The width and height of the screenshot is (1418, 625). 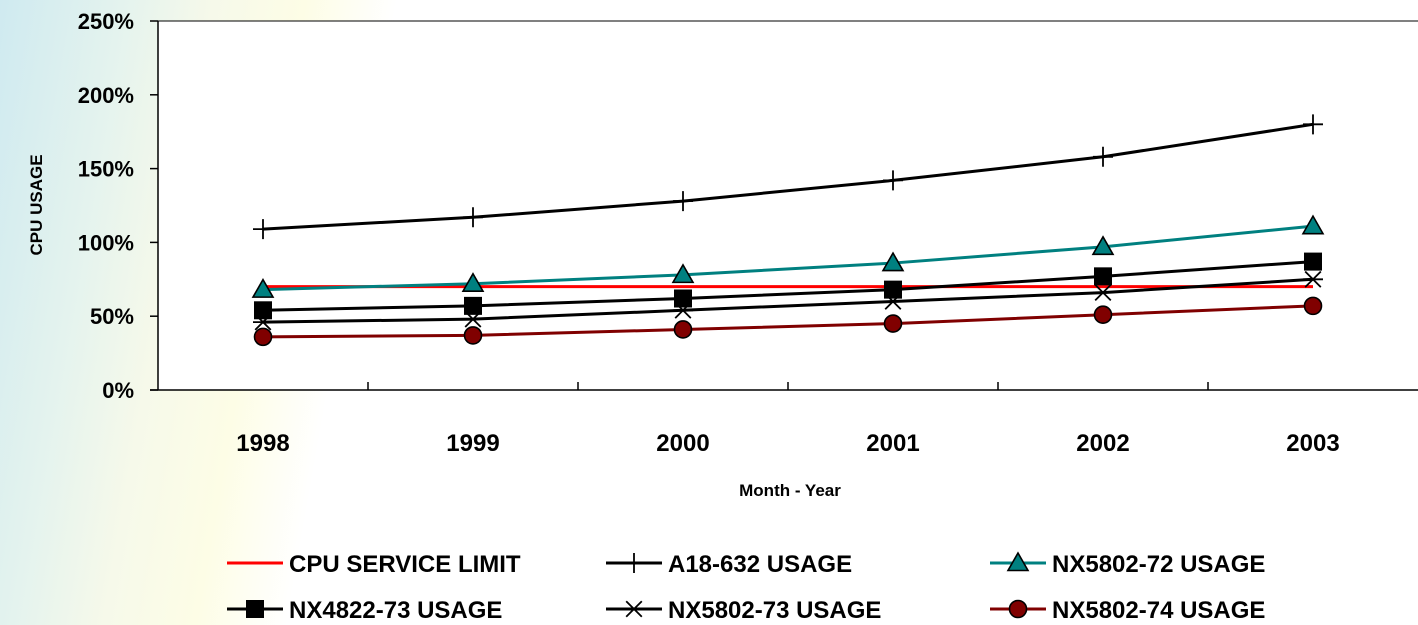 I want to click on x-axis: 1998 1999 2000 2001 2002 2003, so click(x=784, y=419).